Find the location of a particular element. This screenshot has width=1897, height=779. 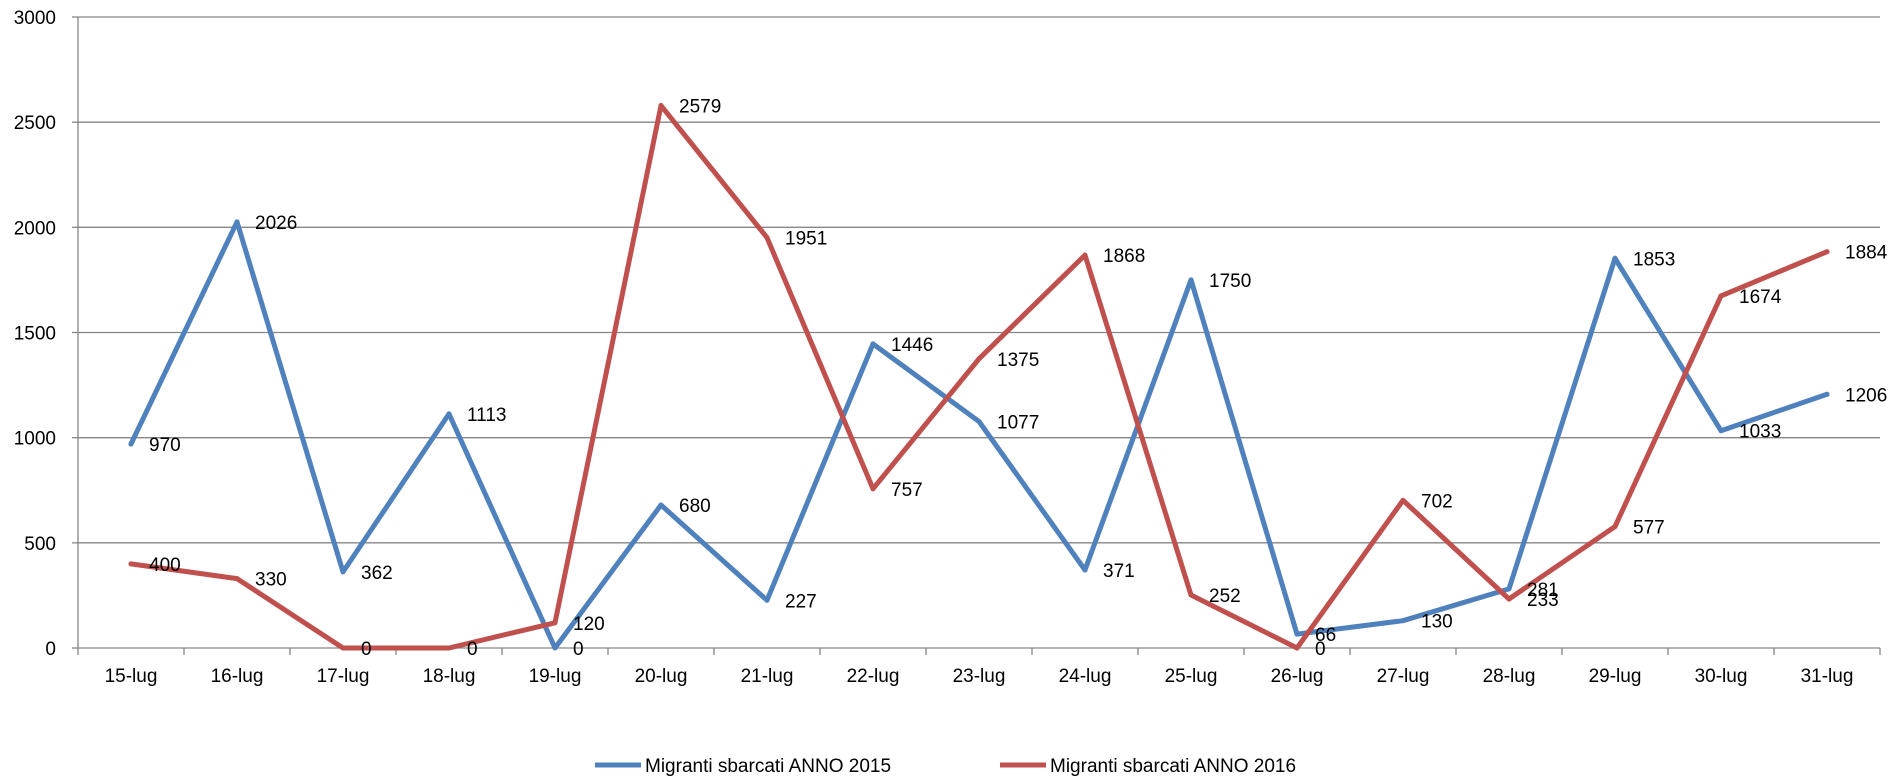

data-label: 371 is located at coordinates (1119, 571).